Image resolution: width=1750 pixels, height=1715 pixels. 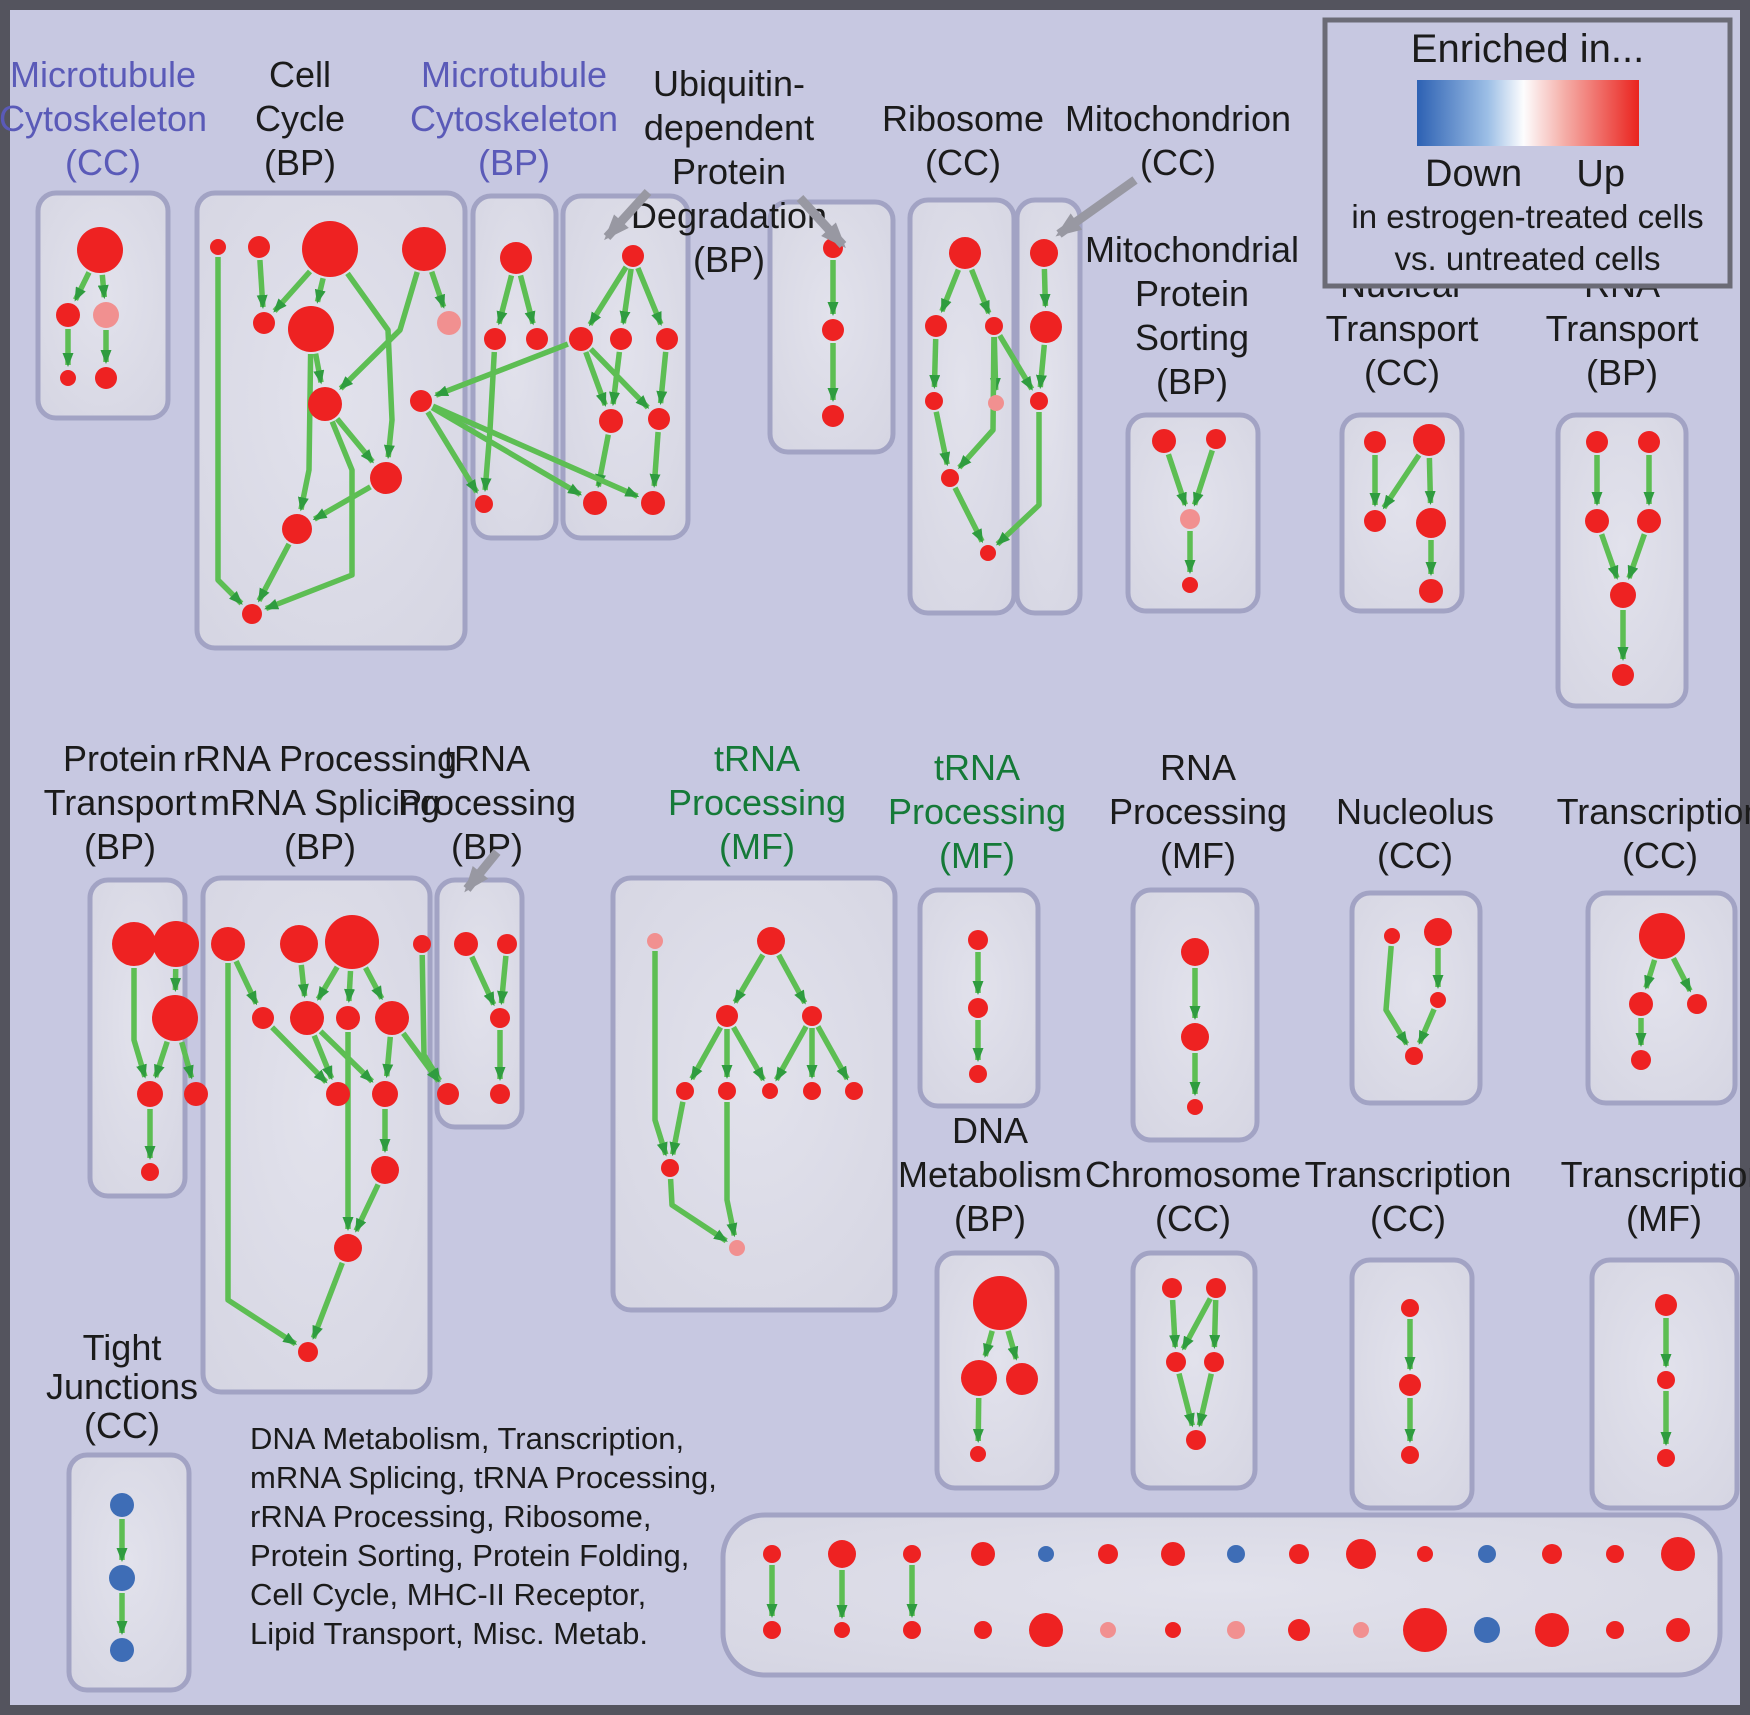 What do you see at coordinates (1221, 1595) in the screenshot?
I see `group-box-misc-clusters` at bounding box center [1221, 1595].